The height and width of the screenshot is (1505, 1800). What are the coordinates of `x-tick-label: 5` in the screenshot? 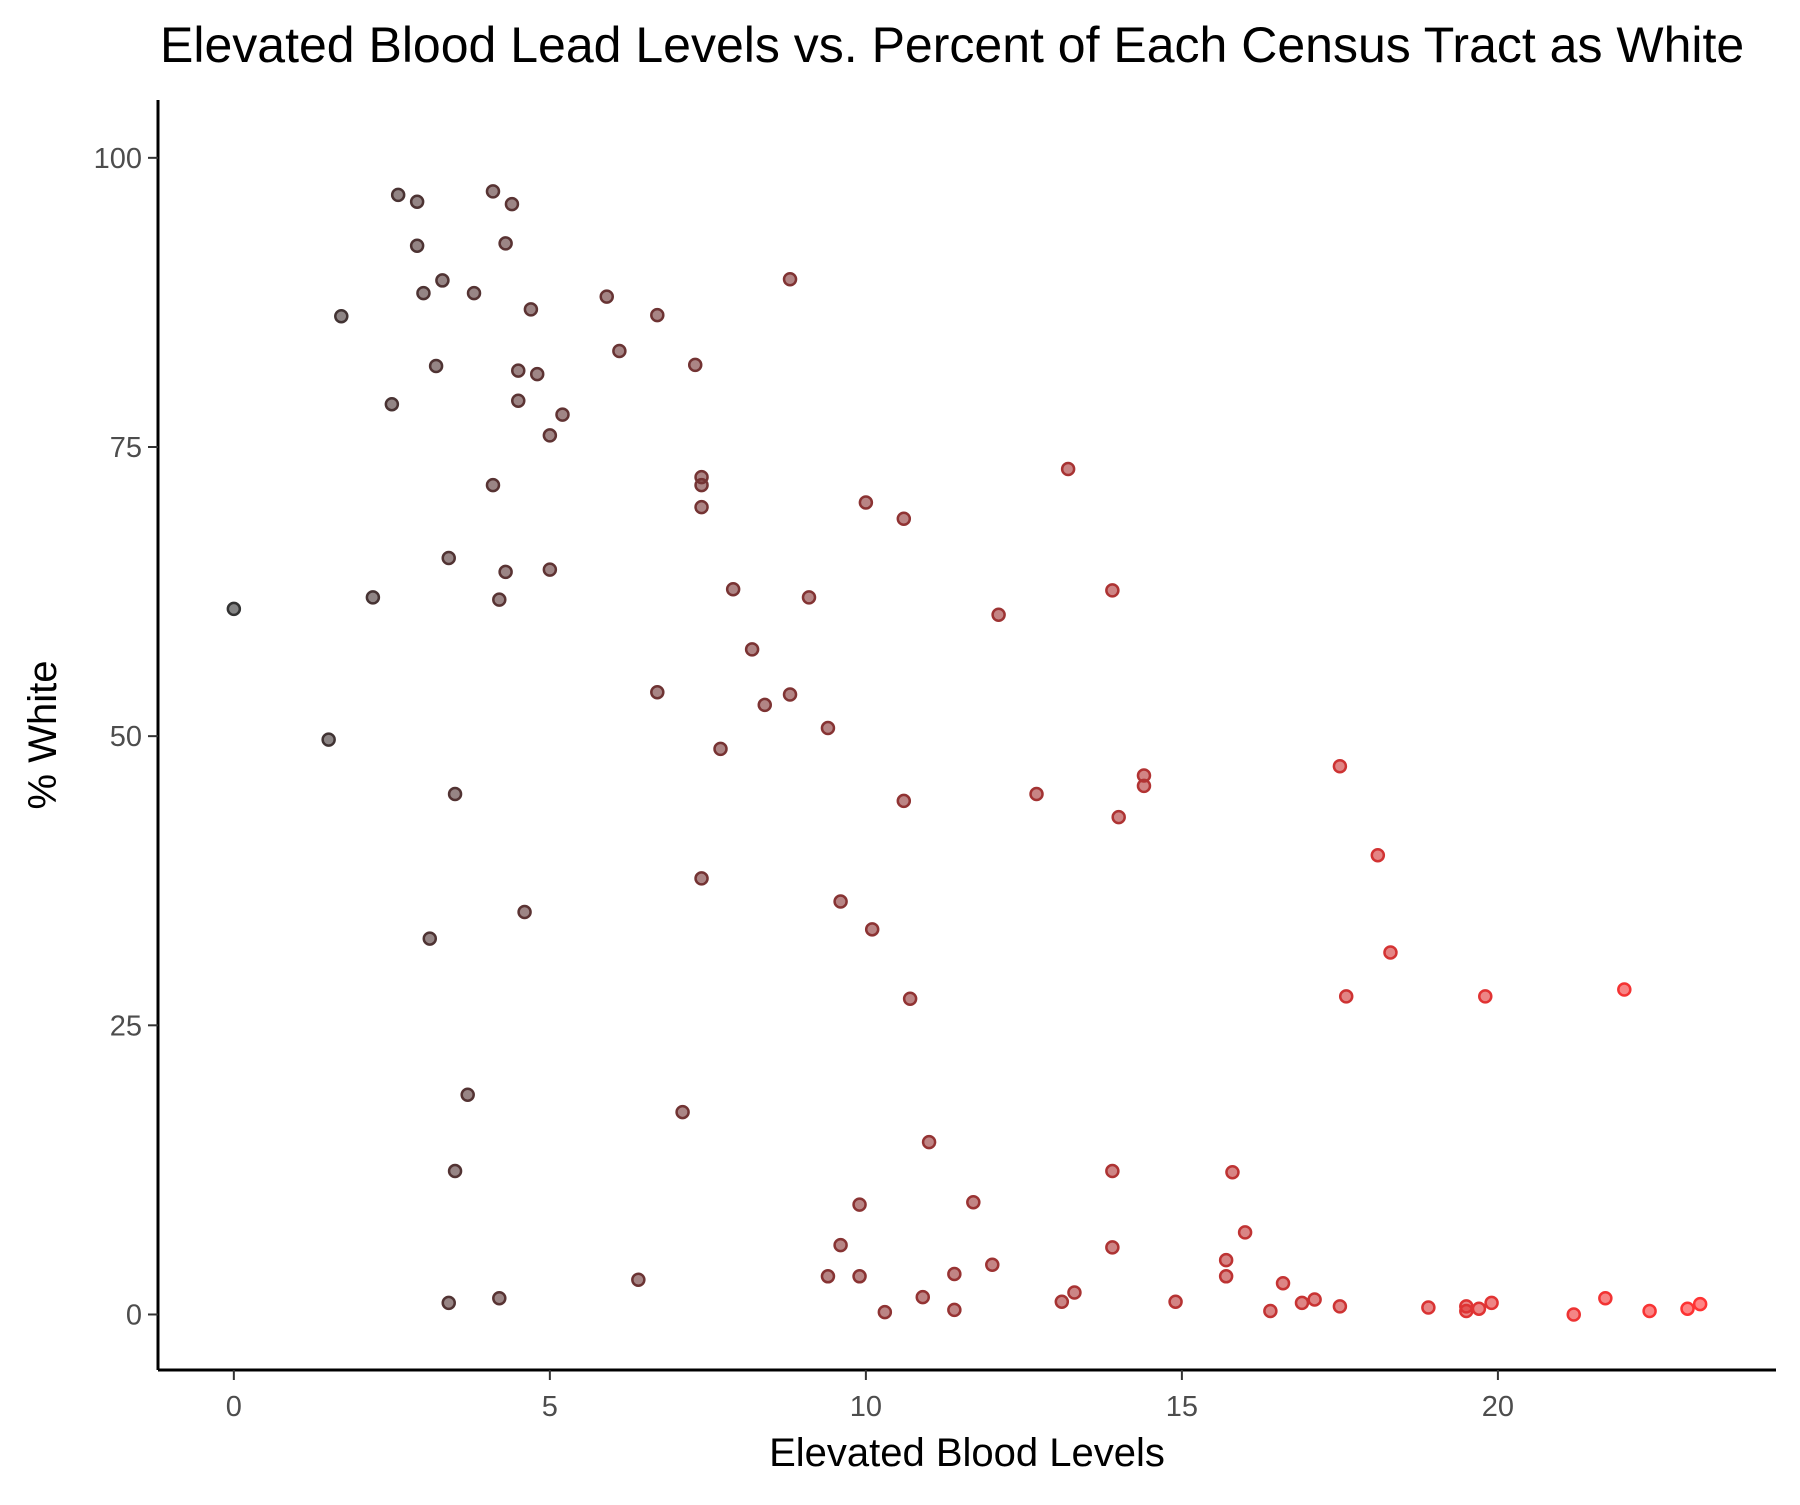 It's located at (550, 1407).